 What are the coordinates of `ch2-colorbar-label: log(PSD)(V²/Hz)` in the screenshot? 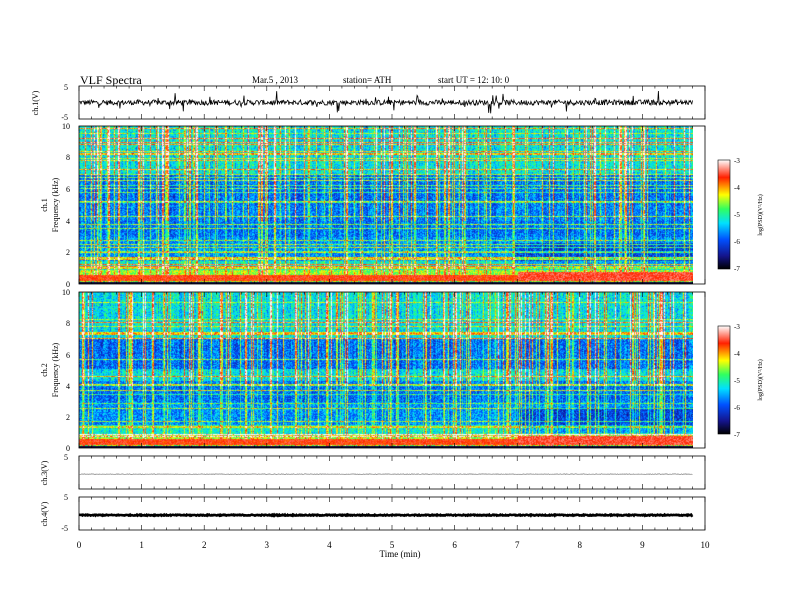 It's located at (760, 379).